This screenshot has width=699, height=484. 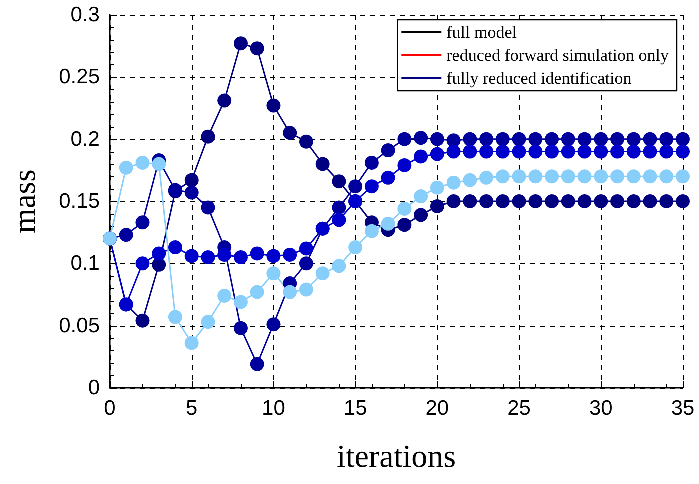 I want to click on x-tick-label: 20, so click(x=438, y=408).